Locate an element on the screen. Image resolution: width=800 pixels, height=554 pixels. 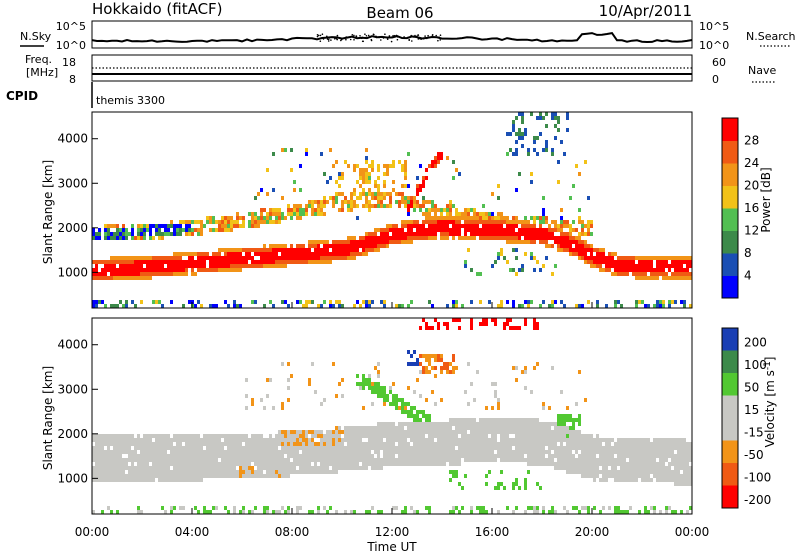
colorbar-tick-label: 16 is located at coordinates (751, 208).